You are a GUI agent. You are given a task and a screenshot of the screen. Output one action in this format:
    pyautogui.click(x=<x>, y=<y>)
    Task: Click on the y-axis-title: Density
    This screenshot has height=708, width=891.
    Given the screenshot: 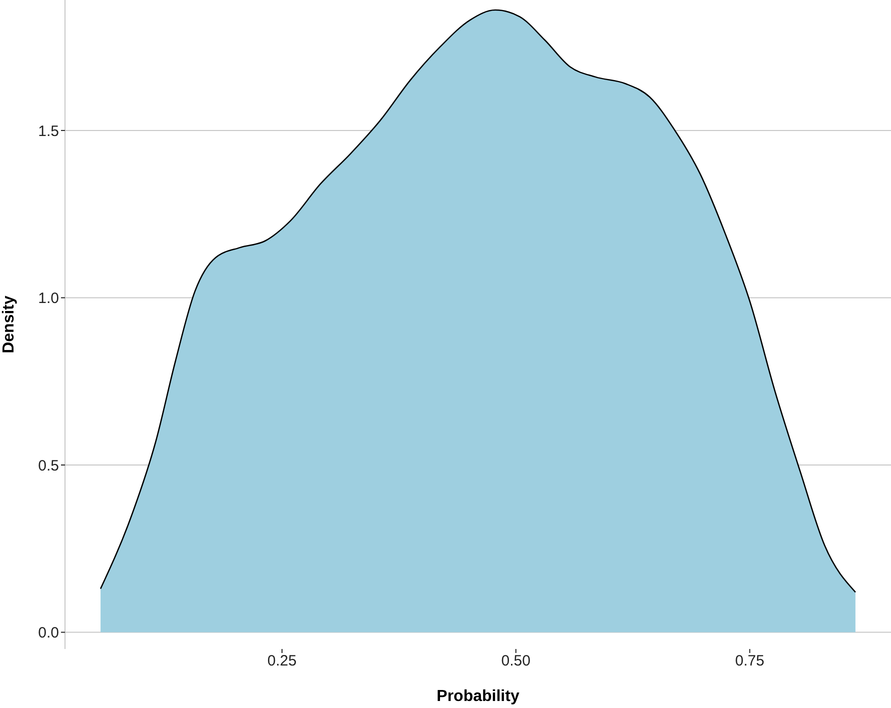 What is the action you would take?
    pyautogui.click(x=9, y=325)
    